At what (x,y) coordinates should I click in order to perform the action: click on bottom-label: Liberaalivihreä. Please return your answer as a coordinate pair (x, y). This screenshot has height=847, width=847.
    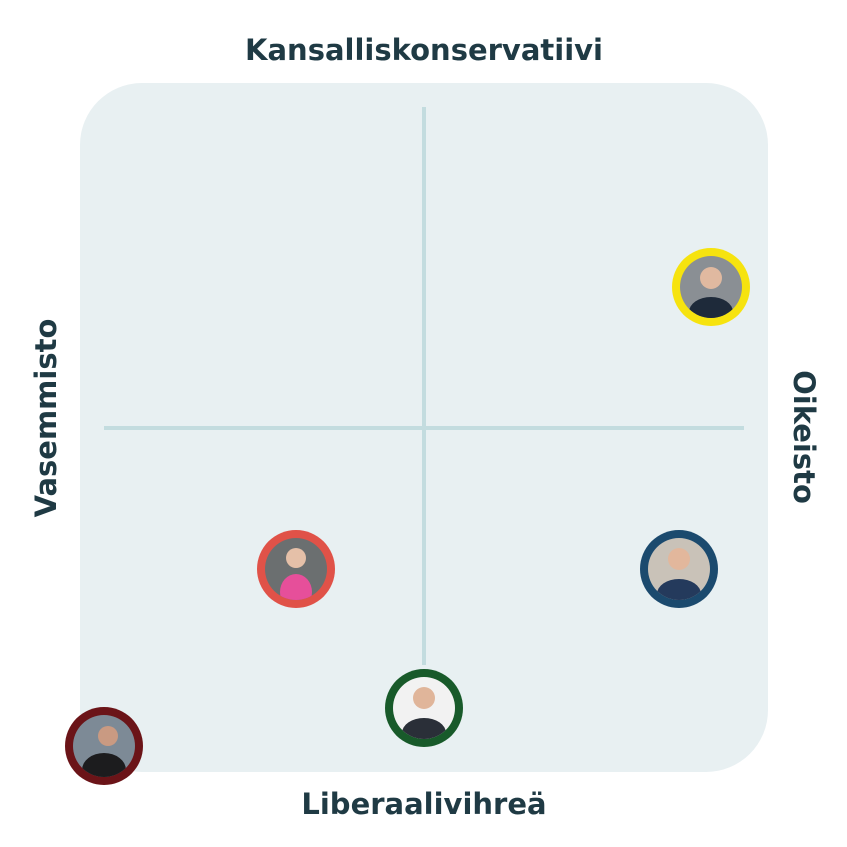
    Looking at the image, I should click on (423, 804).